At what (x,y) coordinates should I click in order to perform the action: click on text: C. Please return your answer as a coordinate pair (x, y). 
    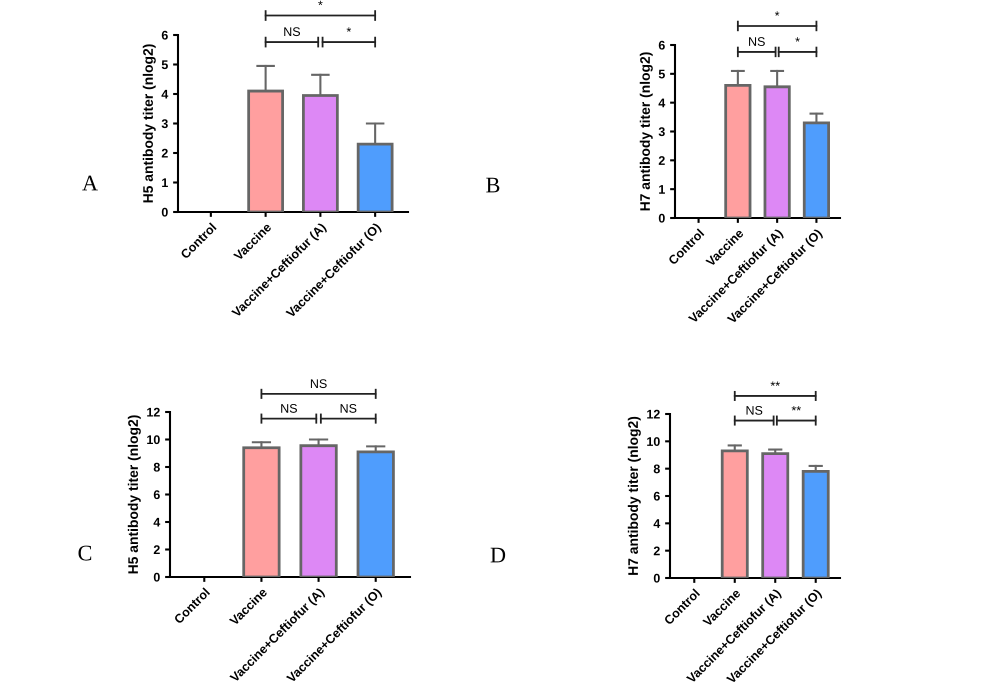
    Looking at the image, I should click on (85, 553).